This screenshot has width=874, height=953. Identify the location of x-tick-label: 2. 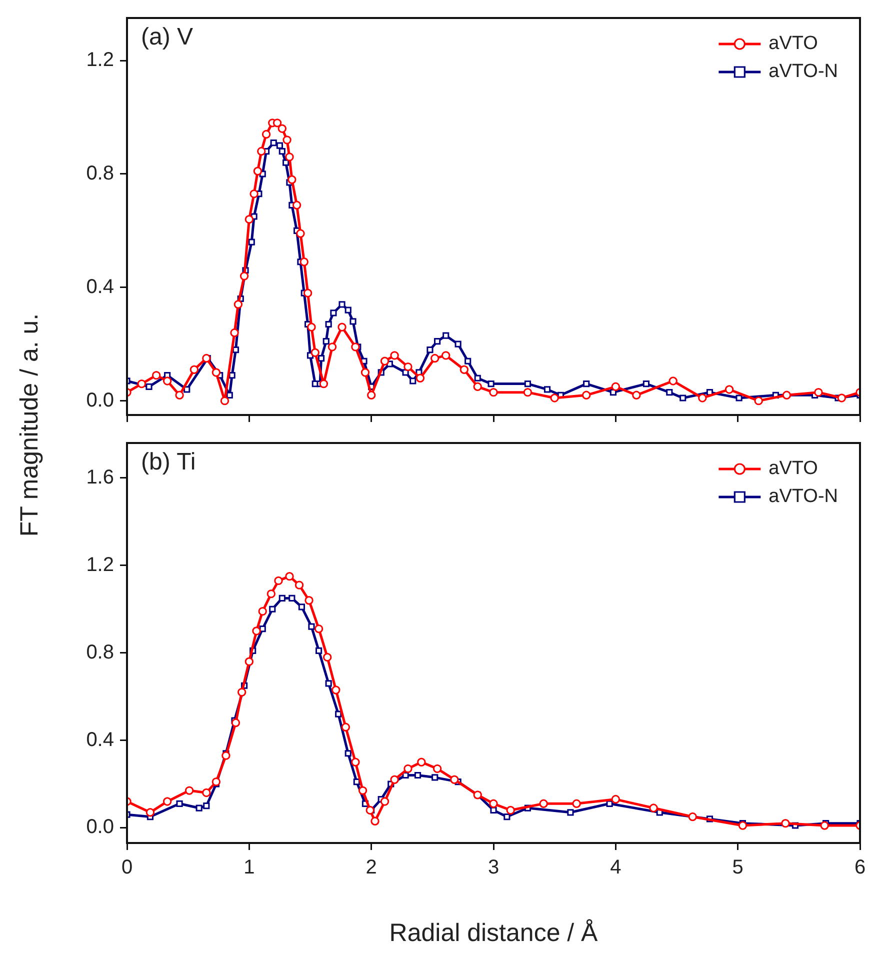
(371, 867).